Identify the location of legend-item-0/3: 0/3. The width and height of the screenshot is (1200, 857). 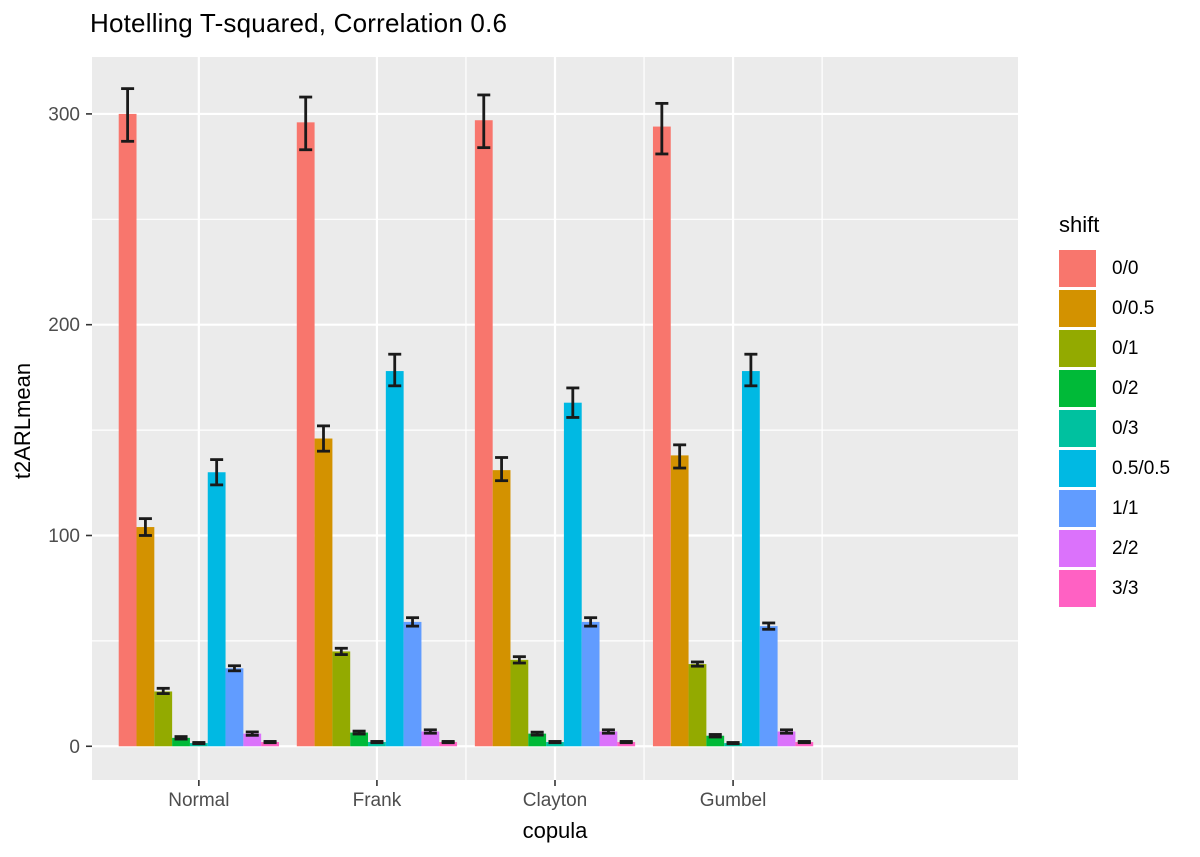
(1114, 428).